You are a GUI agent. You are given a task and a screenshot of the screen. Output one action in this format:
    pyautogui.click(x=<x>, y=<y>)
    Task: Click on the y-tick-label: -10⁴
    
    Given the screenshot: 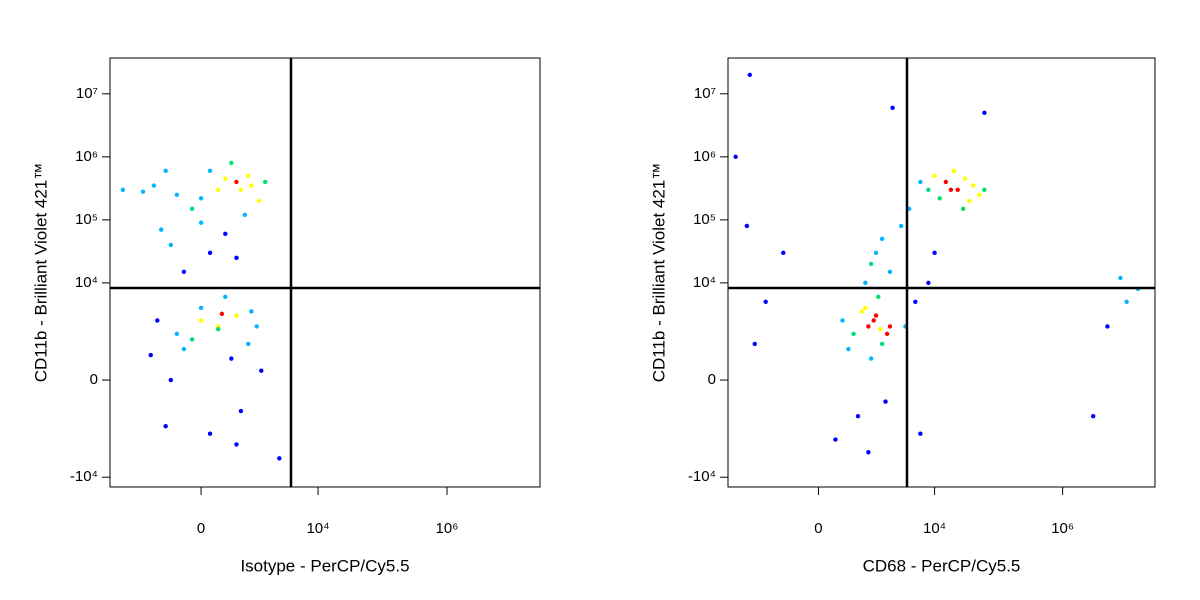 What is the action you would take?
    pyautogui.click(x=702, y=476)
    